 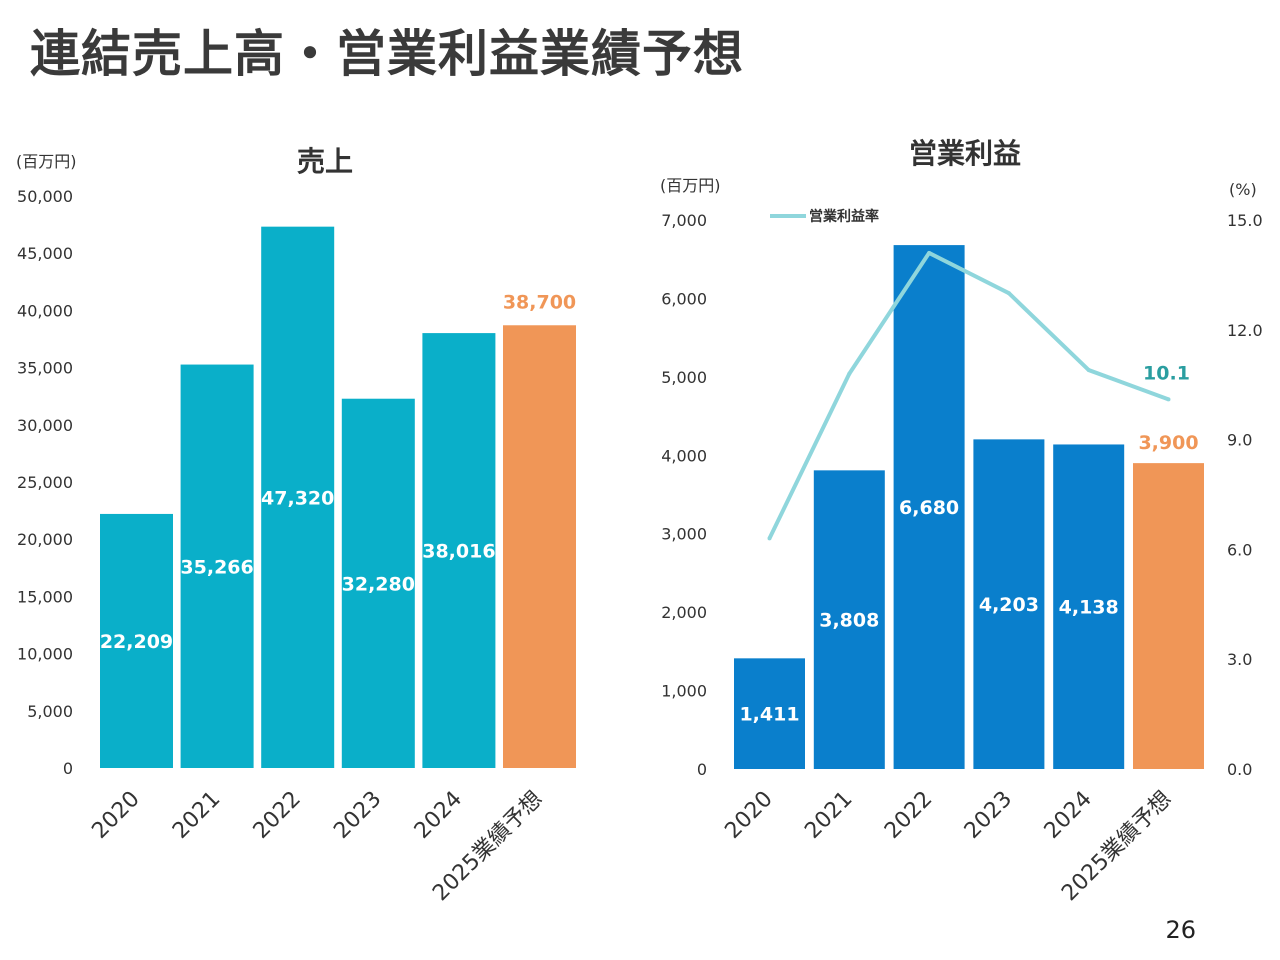 What do you see at coordinates (968, 395) in the screenshot?
I see `operating-margin-line` at bounding box center [968, 395].